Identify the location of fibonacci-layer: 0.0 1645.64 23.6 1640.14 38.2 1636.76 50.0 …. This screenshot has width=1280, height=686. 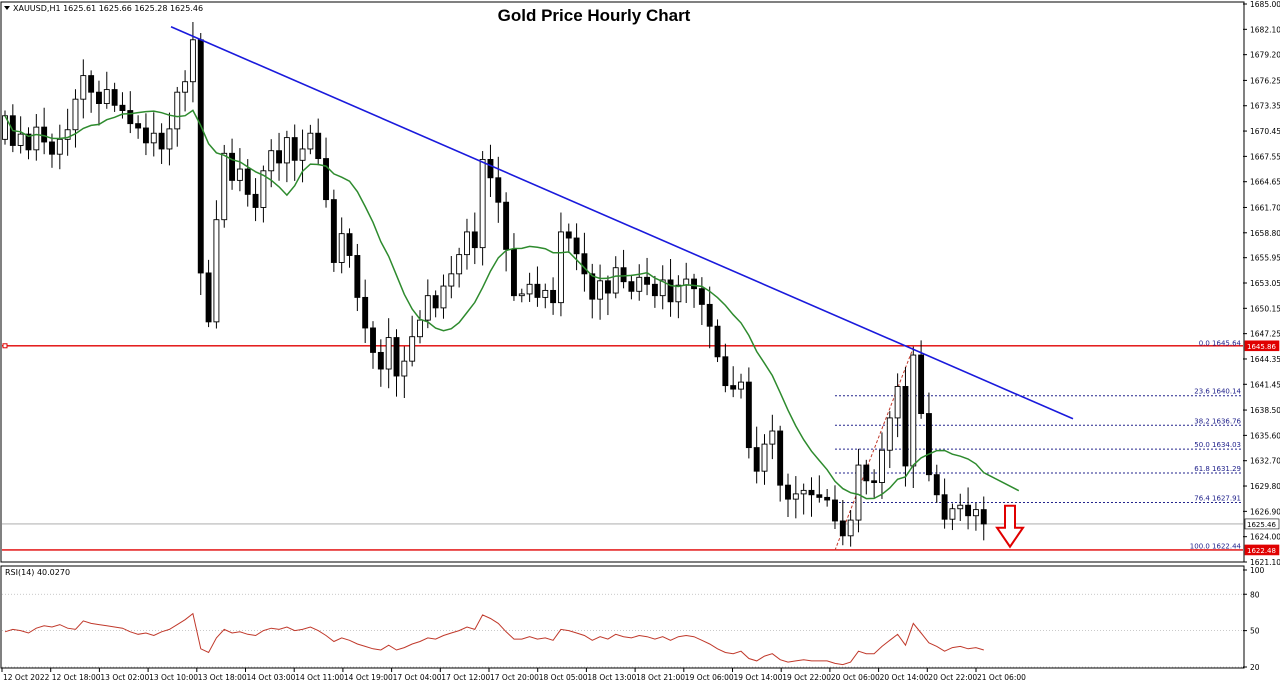
(1038, 445).